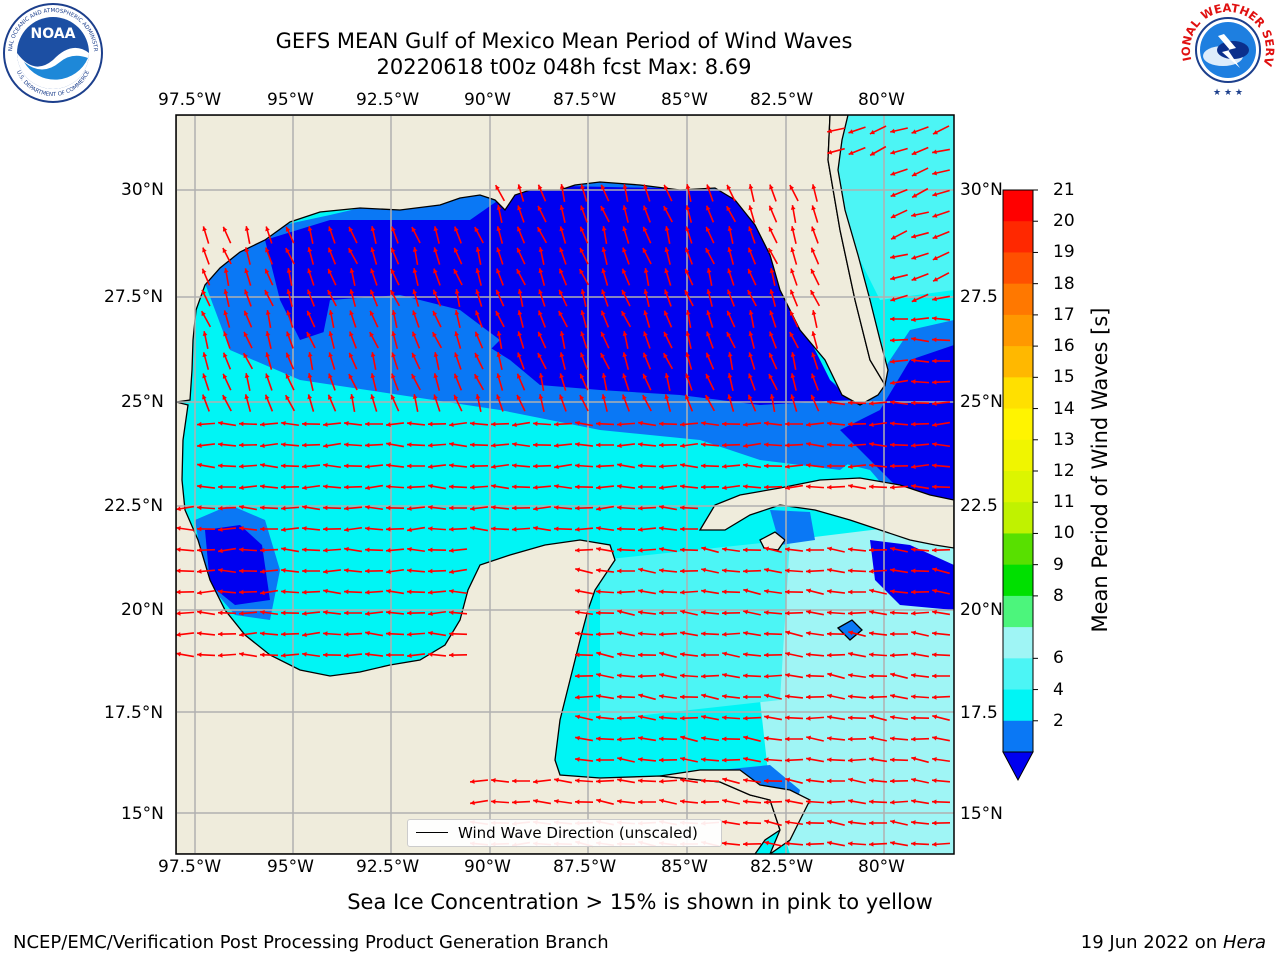 This screenshot has width=1280, height=960. Describe the element at coordinates (981, 402) in the screenshot. I see `lat-label-right: 25°N` at that location.